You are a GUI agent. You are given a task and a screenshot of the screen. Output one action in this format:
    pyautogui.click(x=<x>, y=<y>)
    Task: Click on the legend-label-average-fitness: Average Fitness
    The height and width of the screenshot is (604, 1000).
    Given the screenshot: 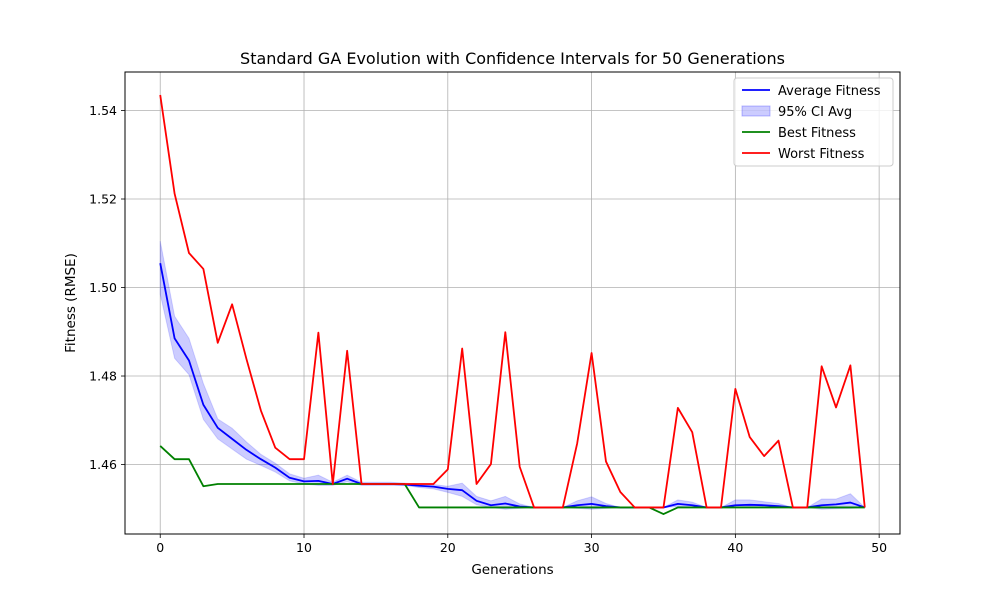 What is the action you would take?
    pyautogui.click(x=829, y=91)
    